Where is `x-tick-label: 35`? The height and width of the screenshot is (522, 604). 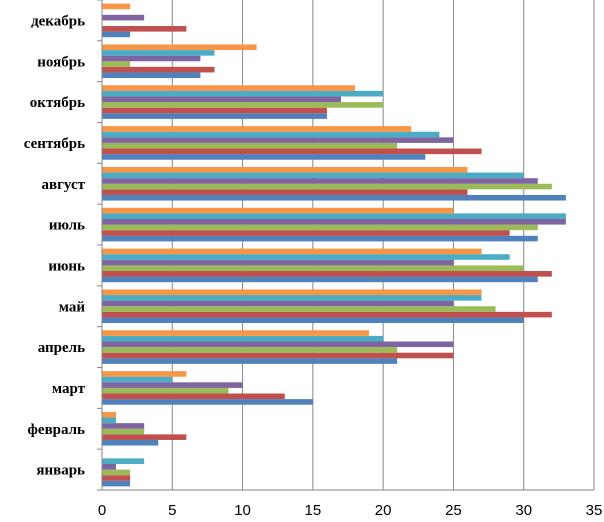 x-tick-label: 35 is located at coordinates (594, 510).